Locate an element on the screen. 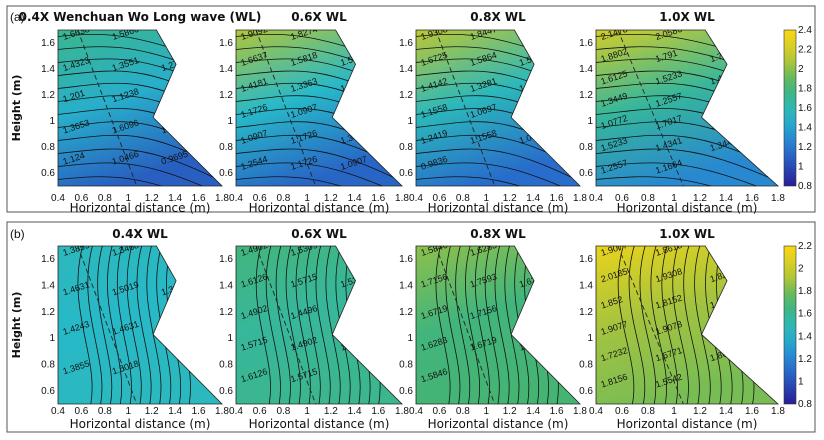 This screenshot has height=440, width=824. panel-label: (a) is located at coordinates (17, 17).